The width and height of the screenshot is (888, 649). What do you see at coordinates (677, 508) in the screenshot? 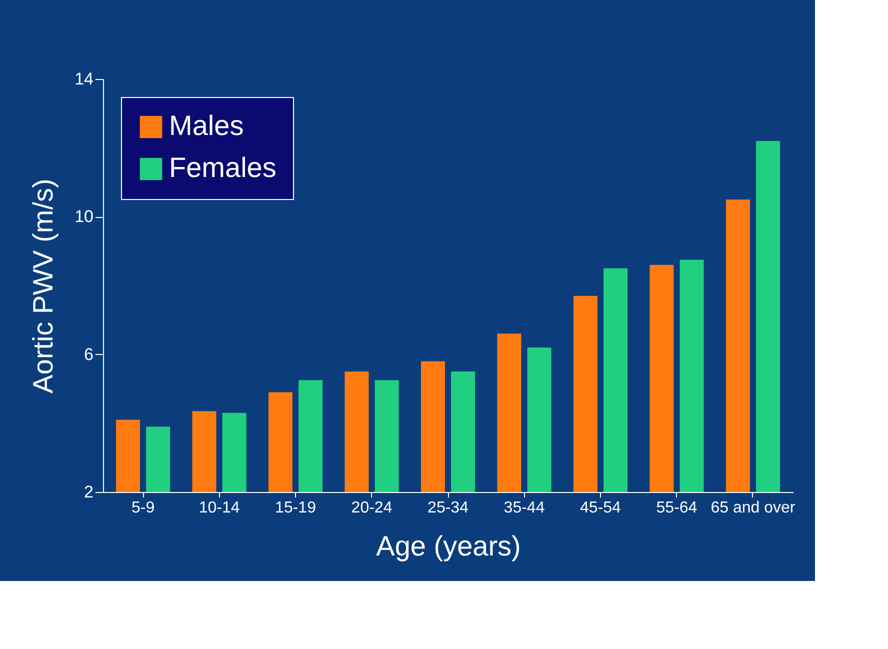
I see `x-tick-label: 55-64` at bounding box center [677, 508].